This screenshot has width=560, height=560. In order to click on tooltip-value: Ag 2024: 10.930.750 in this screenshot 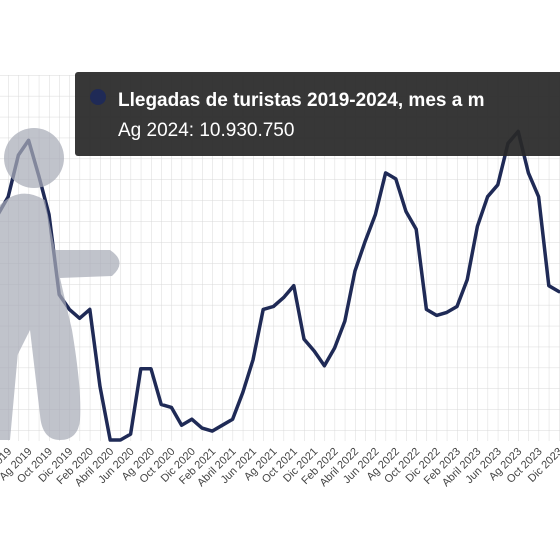, I will do `click(206, 130)`.